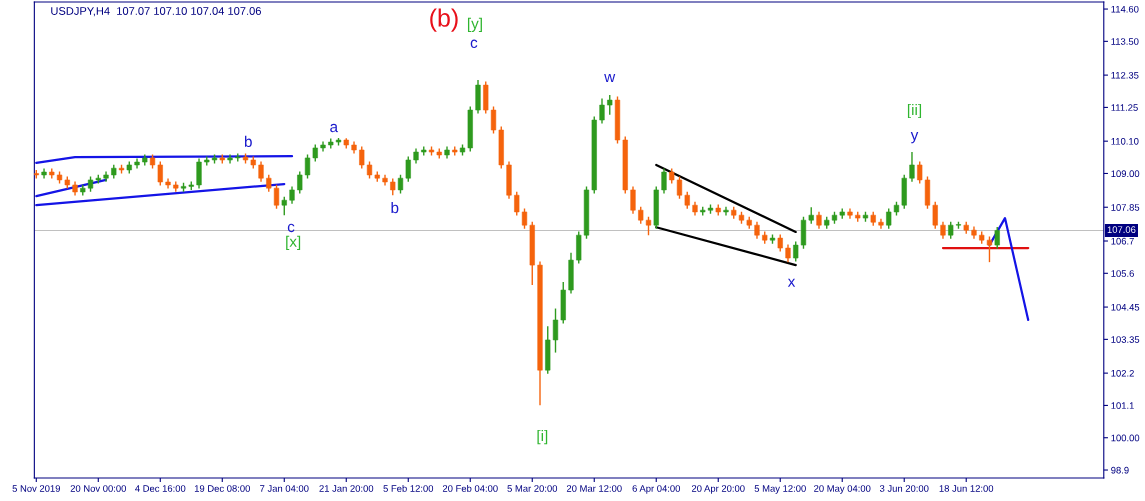  I want to click on y-tick-label: 107.85, so click(1125, 207).